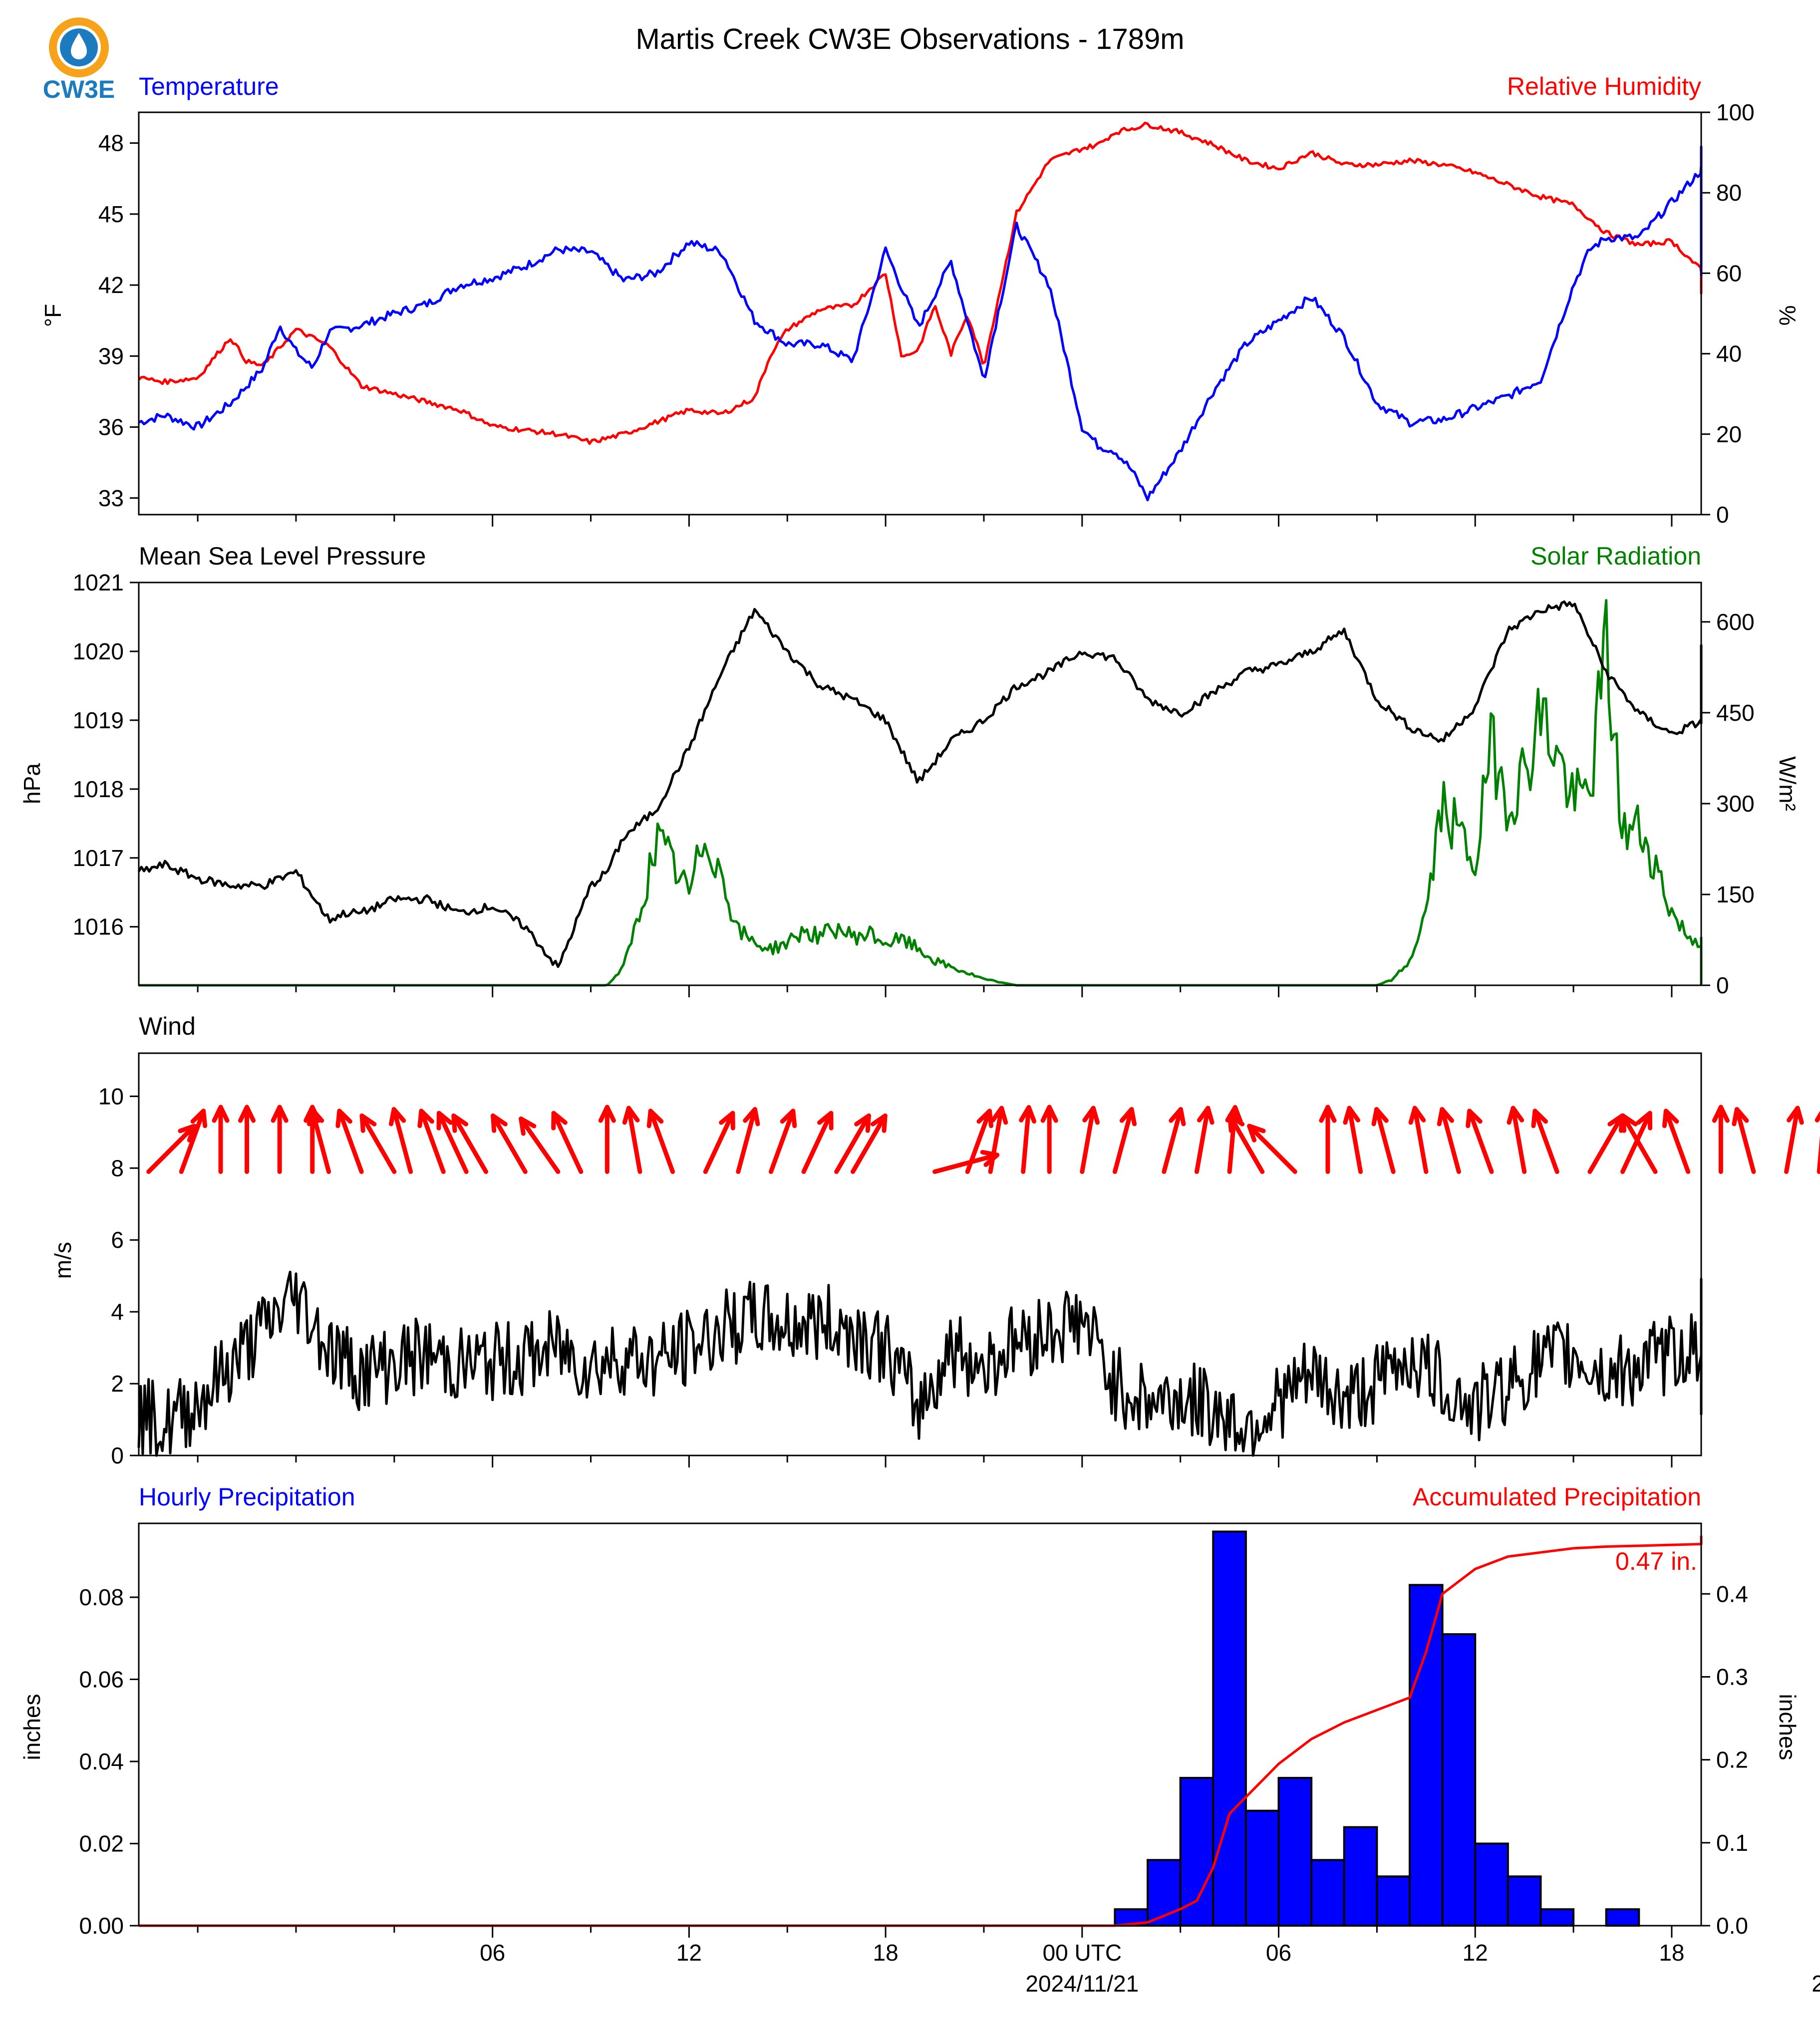 This screenshot has width=1820, height=2028. Describe the element at coordinates (79, 47) in the screenshot. I see `logo-ring-icon` at that location.